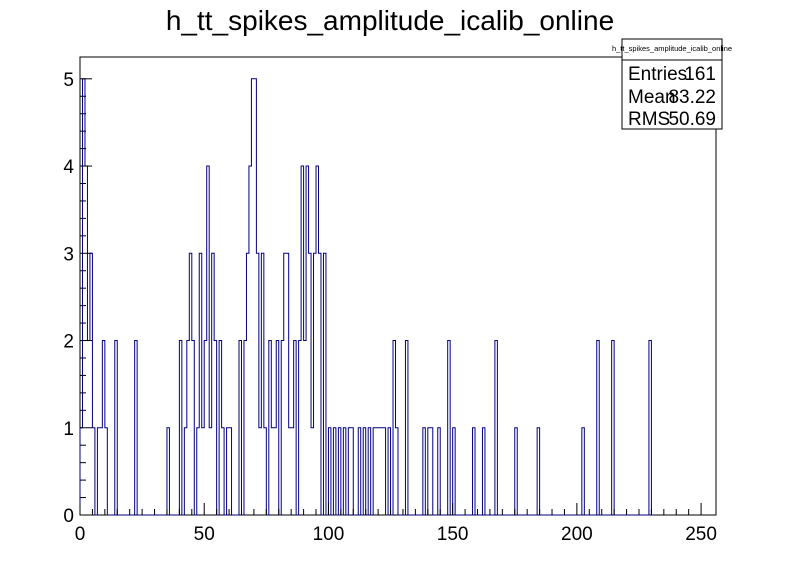  What do you see at coordinates (577, 534) in the screenshot?
I see `x-tick-label: 200` at bounding box center [577, 534].